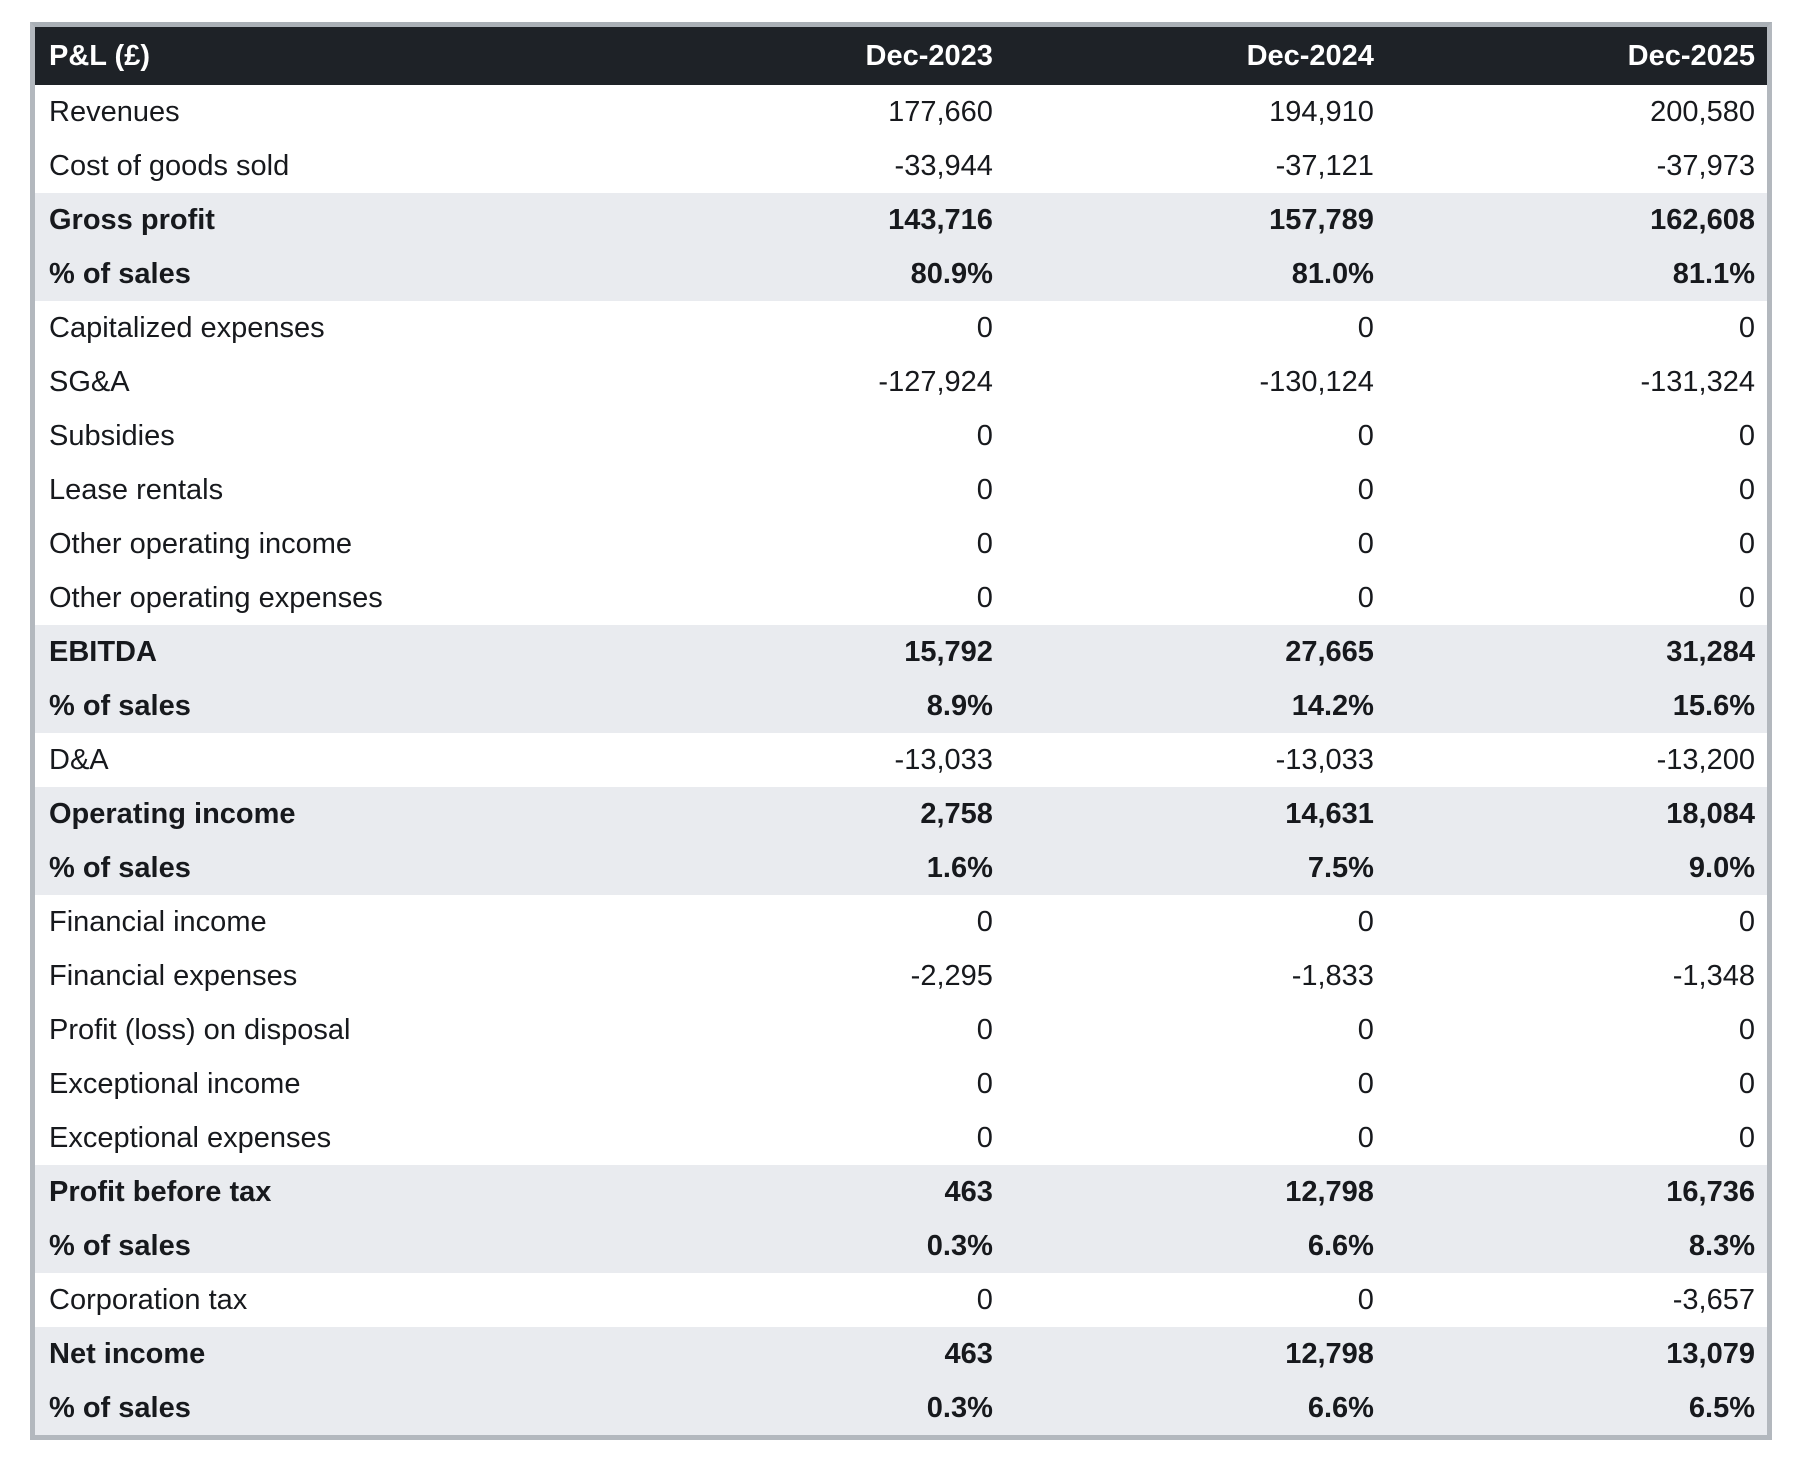 The width and height of the screenshot is (1800, 1464). Describe the element at coordinates (329, 436) in the screenshot. I see `row-label: Subsidies` at that location.